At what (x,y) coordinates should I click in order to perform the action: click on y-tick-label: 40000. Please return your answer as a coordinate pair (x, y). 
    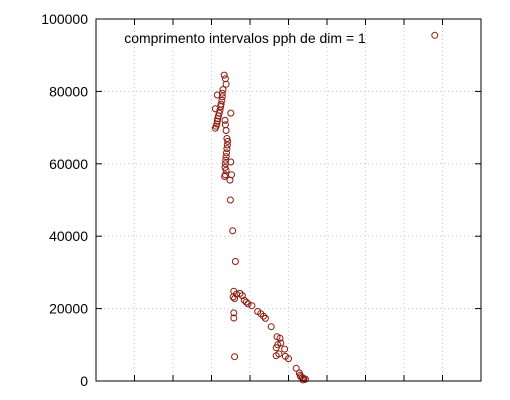
    Looking at the image, I should click on (68, 236).